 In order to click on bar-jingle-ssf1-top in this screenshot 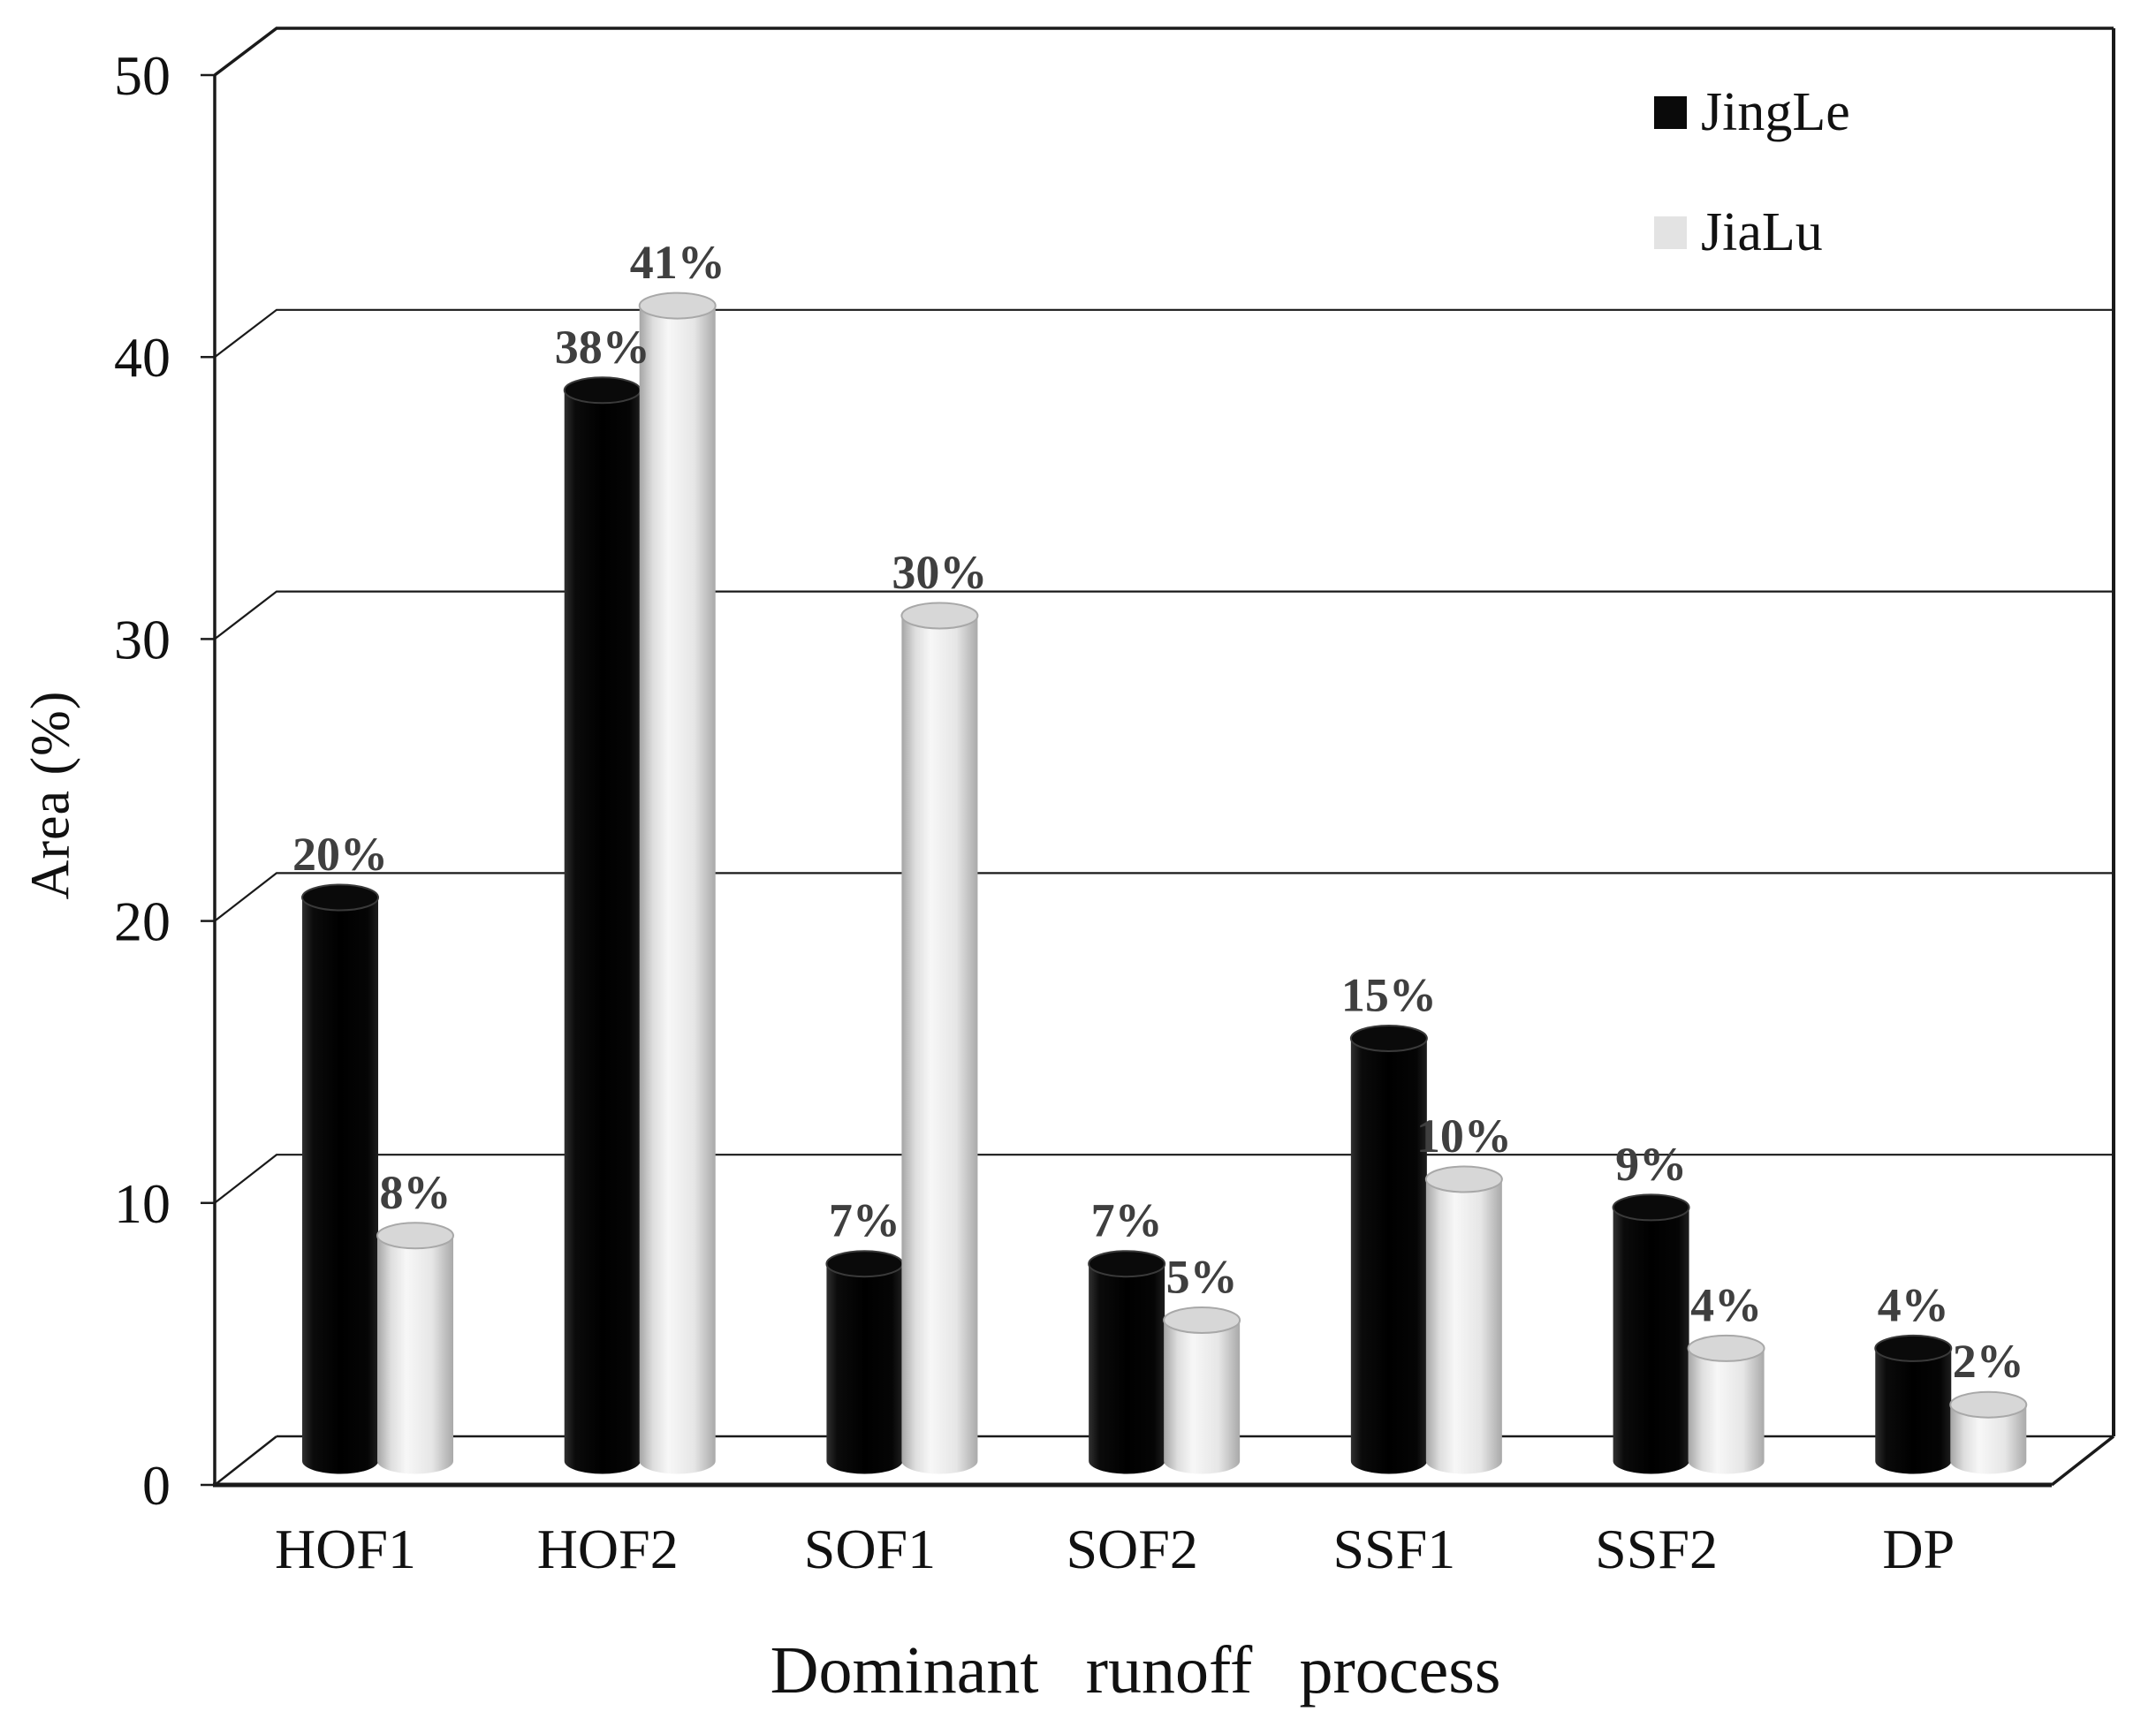, I will do `click(1388, 1038)`.